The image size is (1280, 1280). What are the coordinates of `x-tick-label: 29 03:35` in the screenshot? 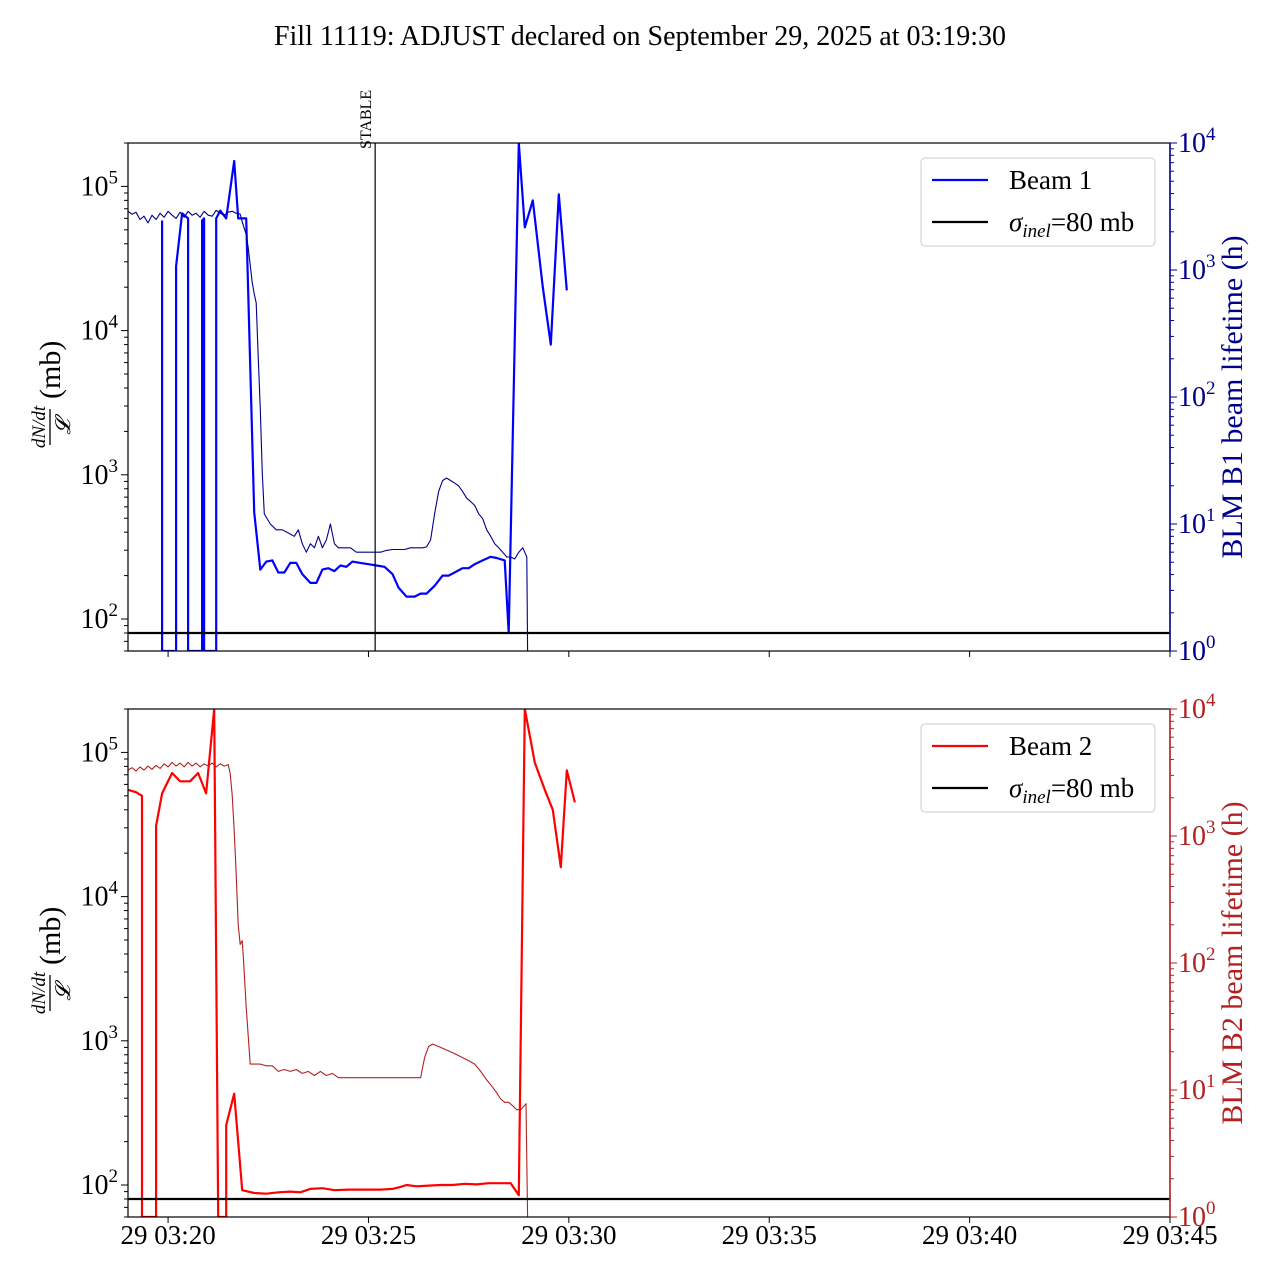 It's located at (769, 1235).